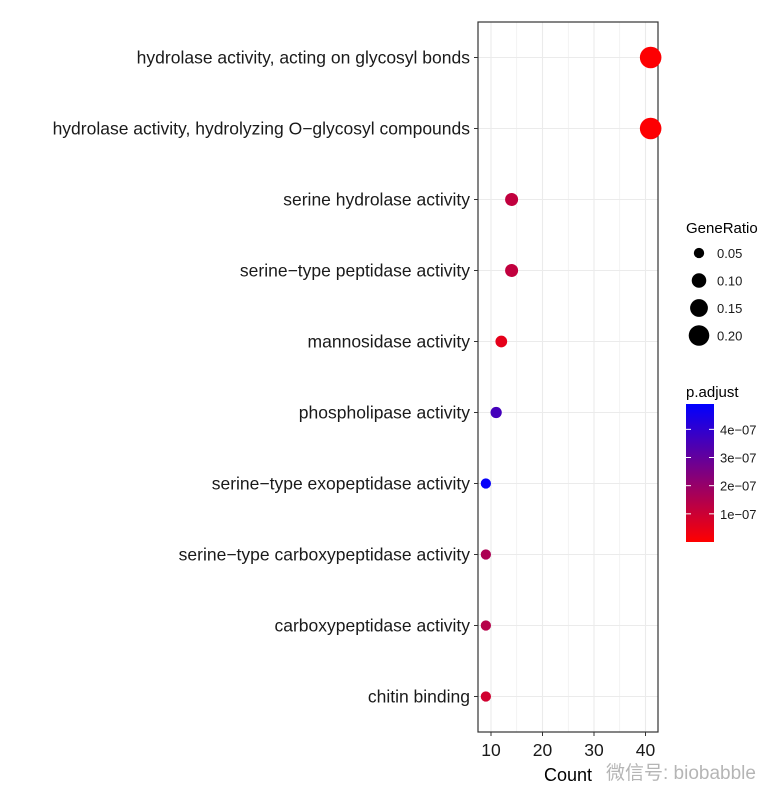 This screenshot has width=776, height=786. I want to click on x-tick-label: 10, so click(491, 750).